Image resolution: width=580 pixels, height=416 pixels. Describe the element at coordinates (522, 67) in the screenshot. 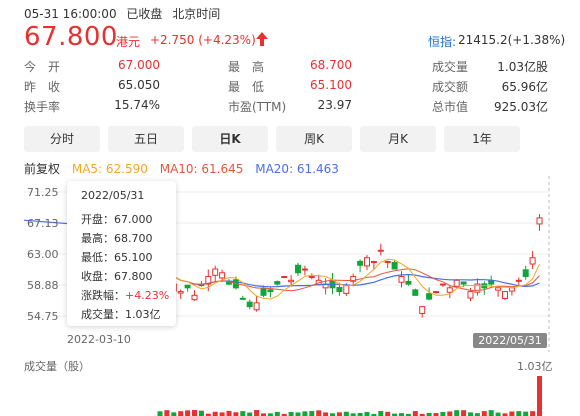

I see `stat-value: 1.03亿股` at that location.